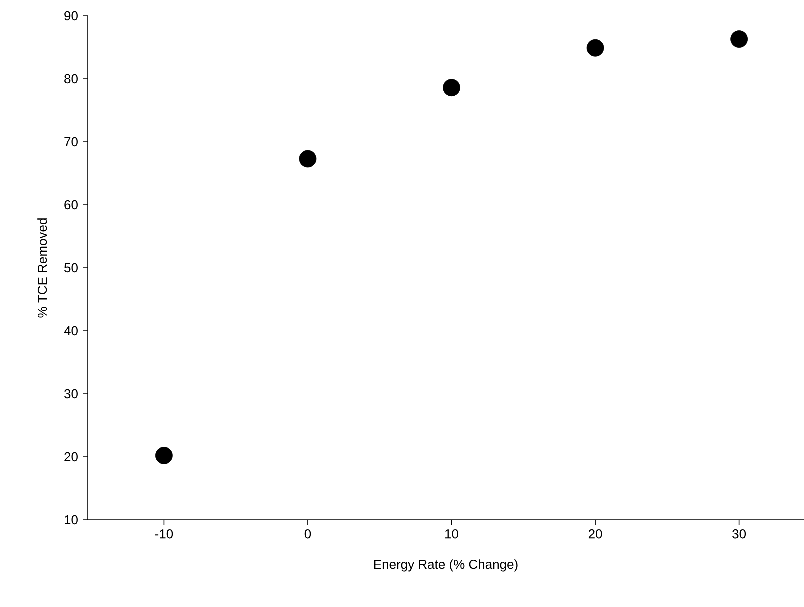  Describe the element at coordinates (739, 534) in the screenshot. I see `x-tick-label: 30` at that location.